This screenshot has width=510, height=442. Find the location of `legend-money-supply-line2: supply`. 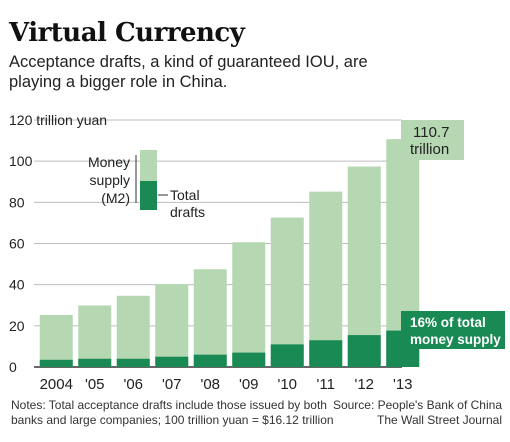

legend-money-supply-line2: supply is located at coordinates (110, 180).